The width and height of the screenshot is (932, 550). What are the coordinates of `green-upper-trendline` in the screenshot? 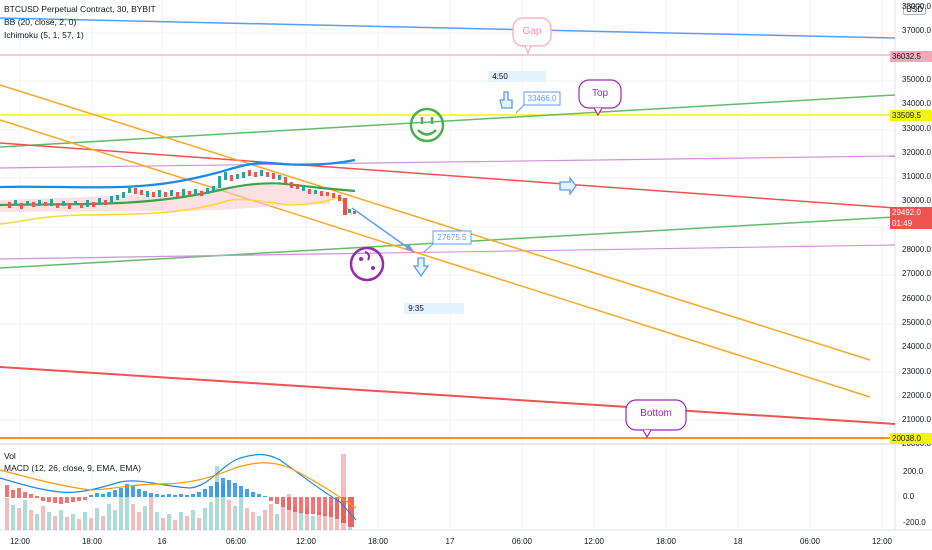 It's located at (448, 121).